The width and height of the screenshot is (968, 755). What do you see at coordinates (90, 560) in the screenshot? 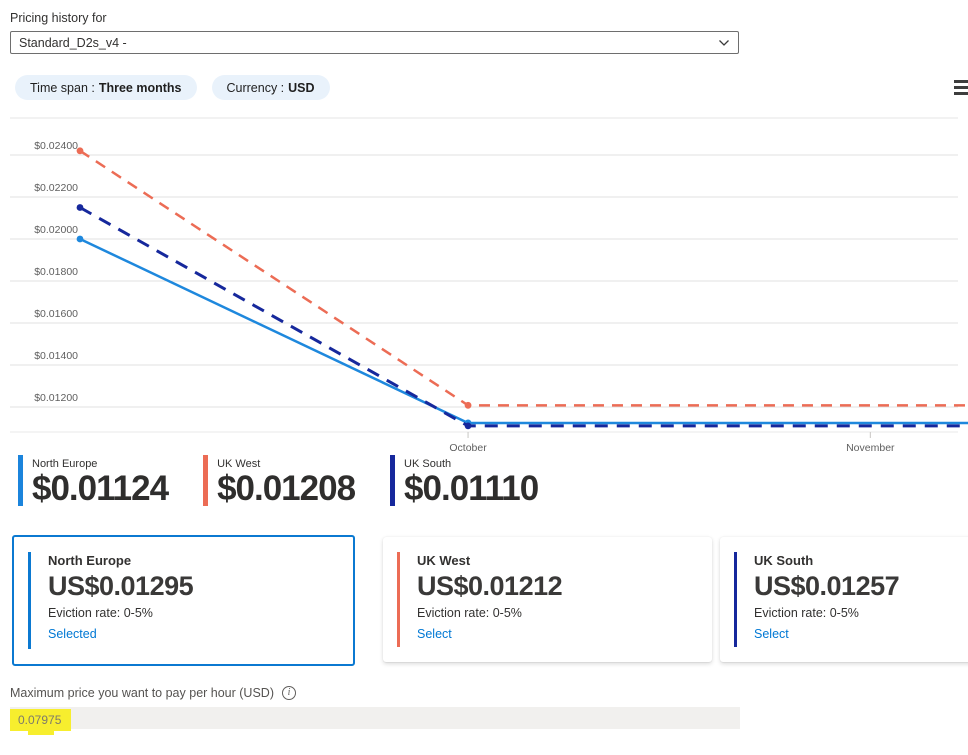
I see `card-region-name: North Europe` at bounding box center [90, 560].